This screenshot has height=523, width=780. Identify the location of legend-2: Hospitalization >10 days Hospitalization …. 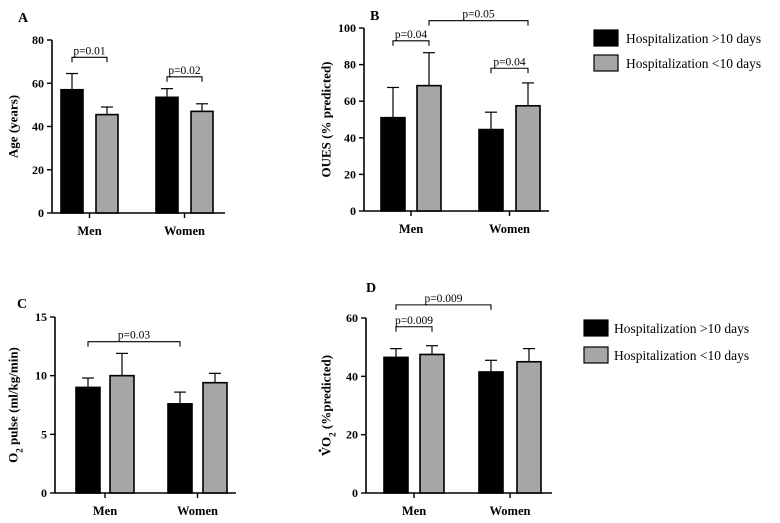
(666, 341).